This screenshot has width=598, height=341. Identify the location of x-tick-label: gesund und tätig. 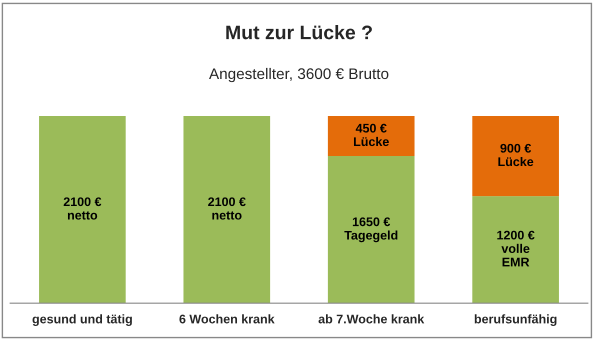
(82, 320).